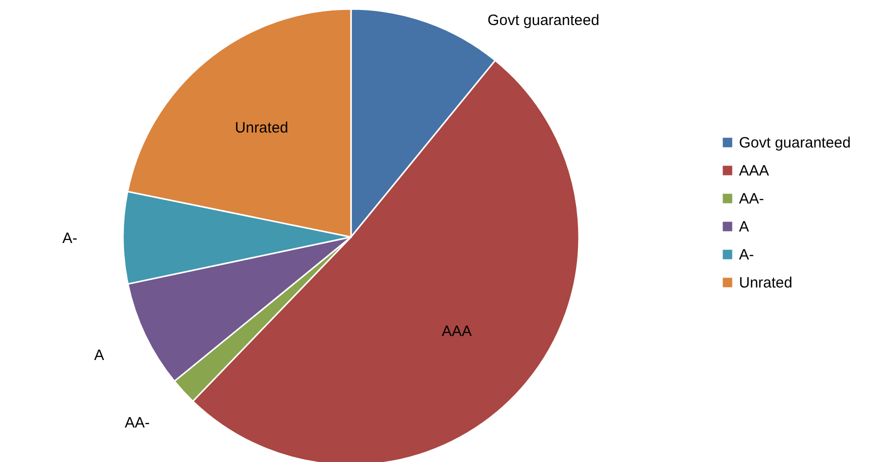 This screenshot has width=882, height=462. Describe the element at coordinates (457, 331) in the screenshot. I see `slice-label: AAA` at that location.